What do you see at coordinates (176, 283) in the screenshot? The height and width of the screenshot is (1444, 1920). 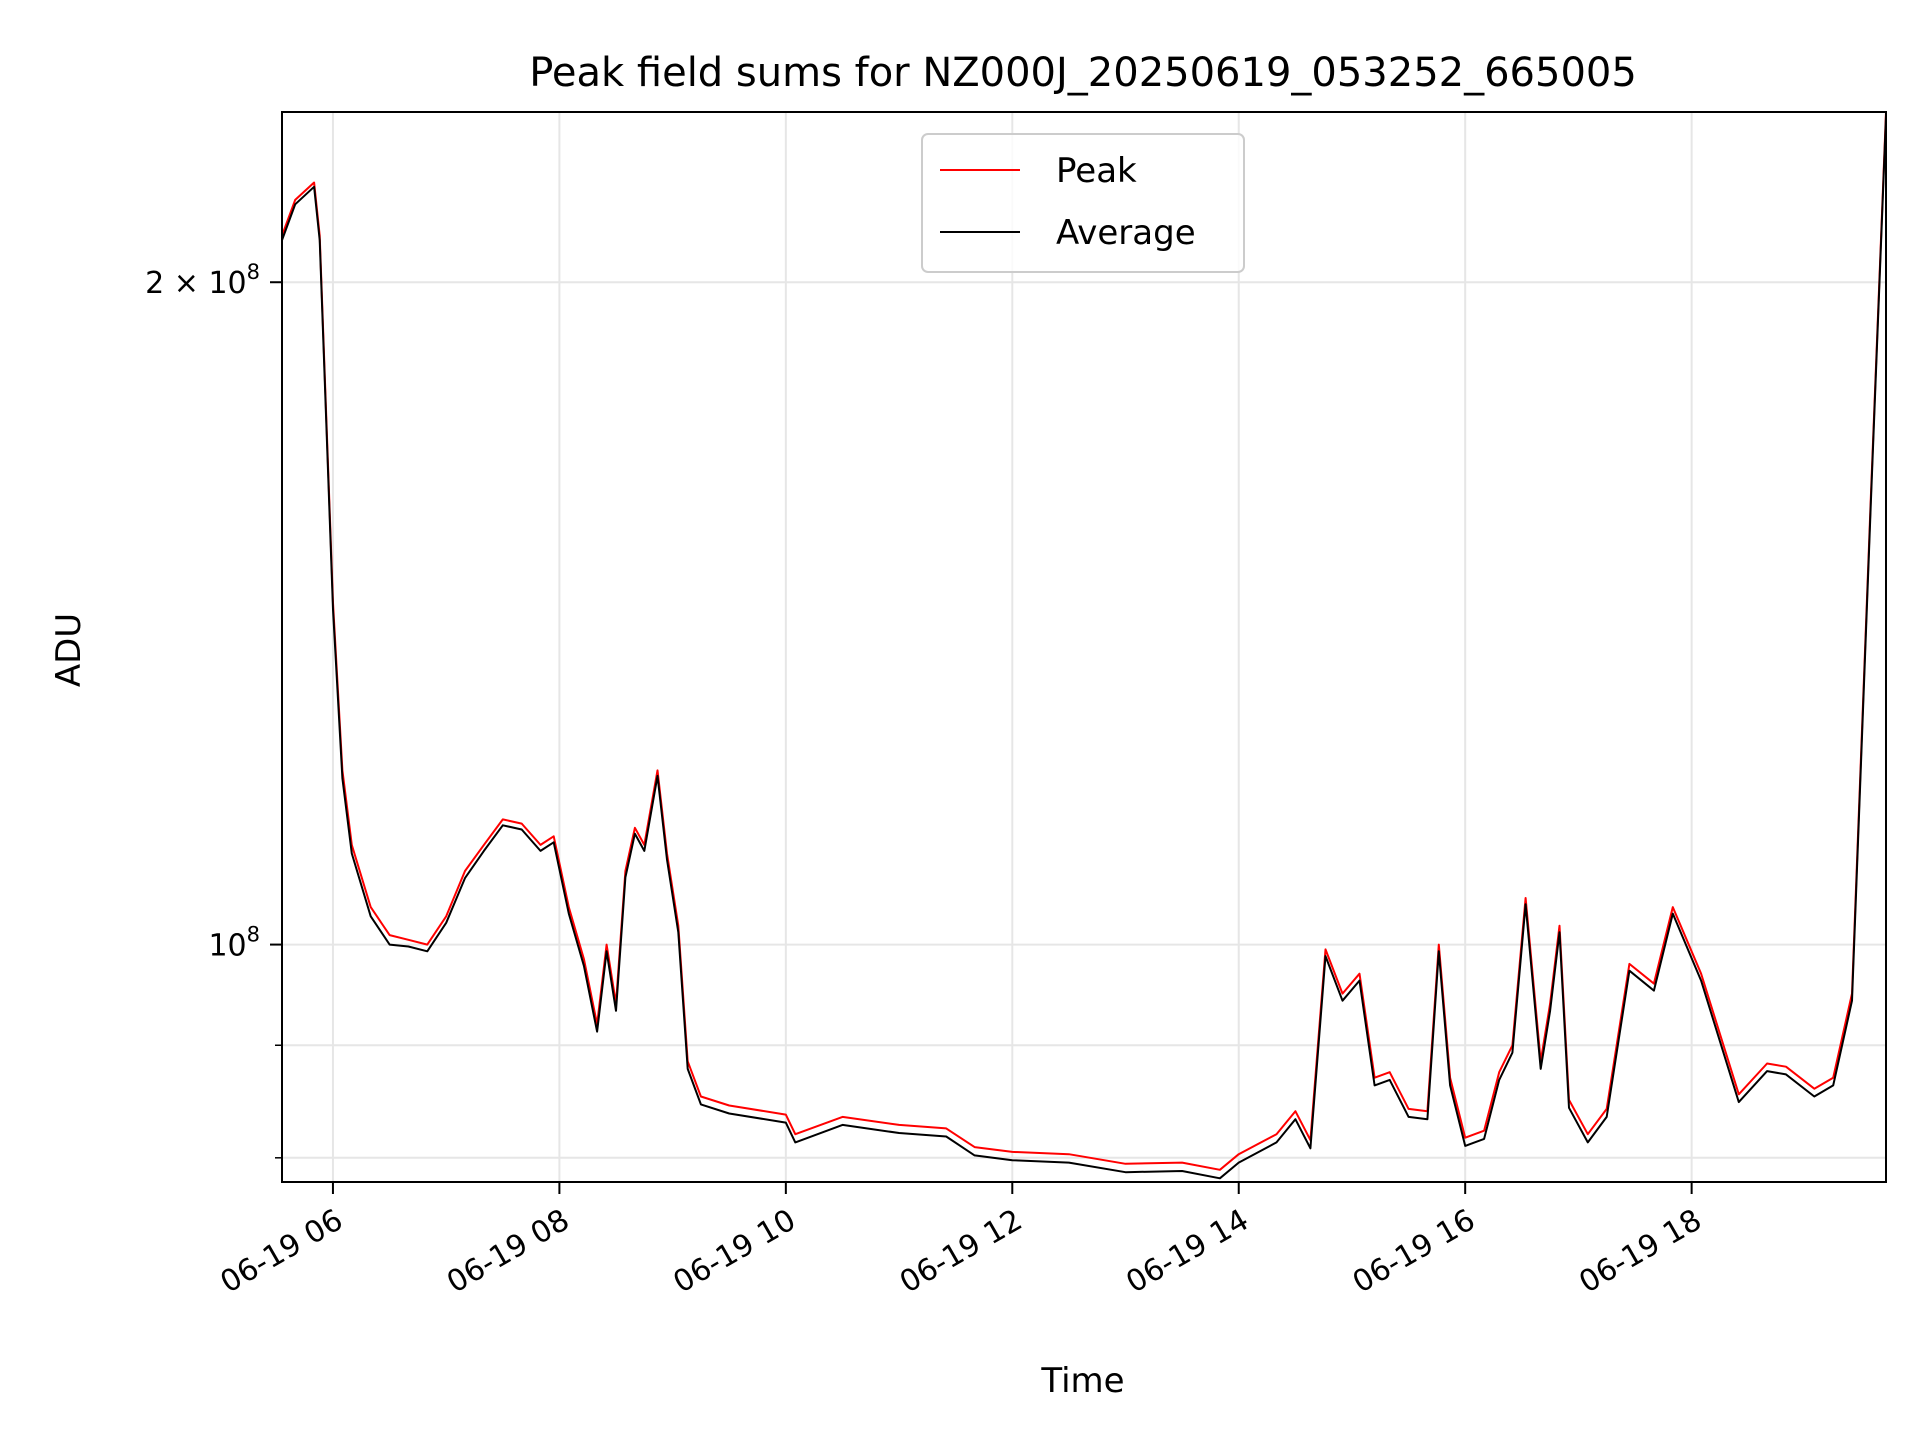 I see `y-tick-mantissa: 2 ×` at bounding box center [176, 283].